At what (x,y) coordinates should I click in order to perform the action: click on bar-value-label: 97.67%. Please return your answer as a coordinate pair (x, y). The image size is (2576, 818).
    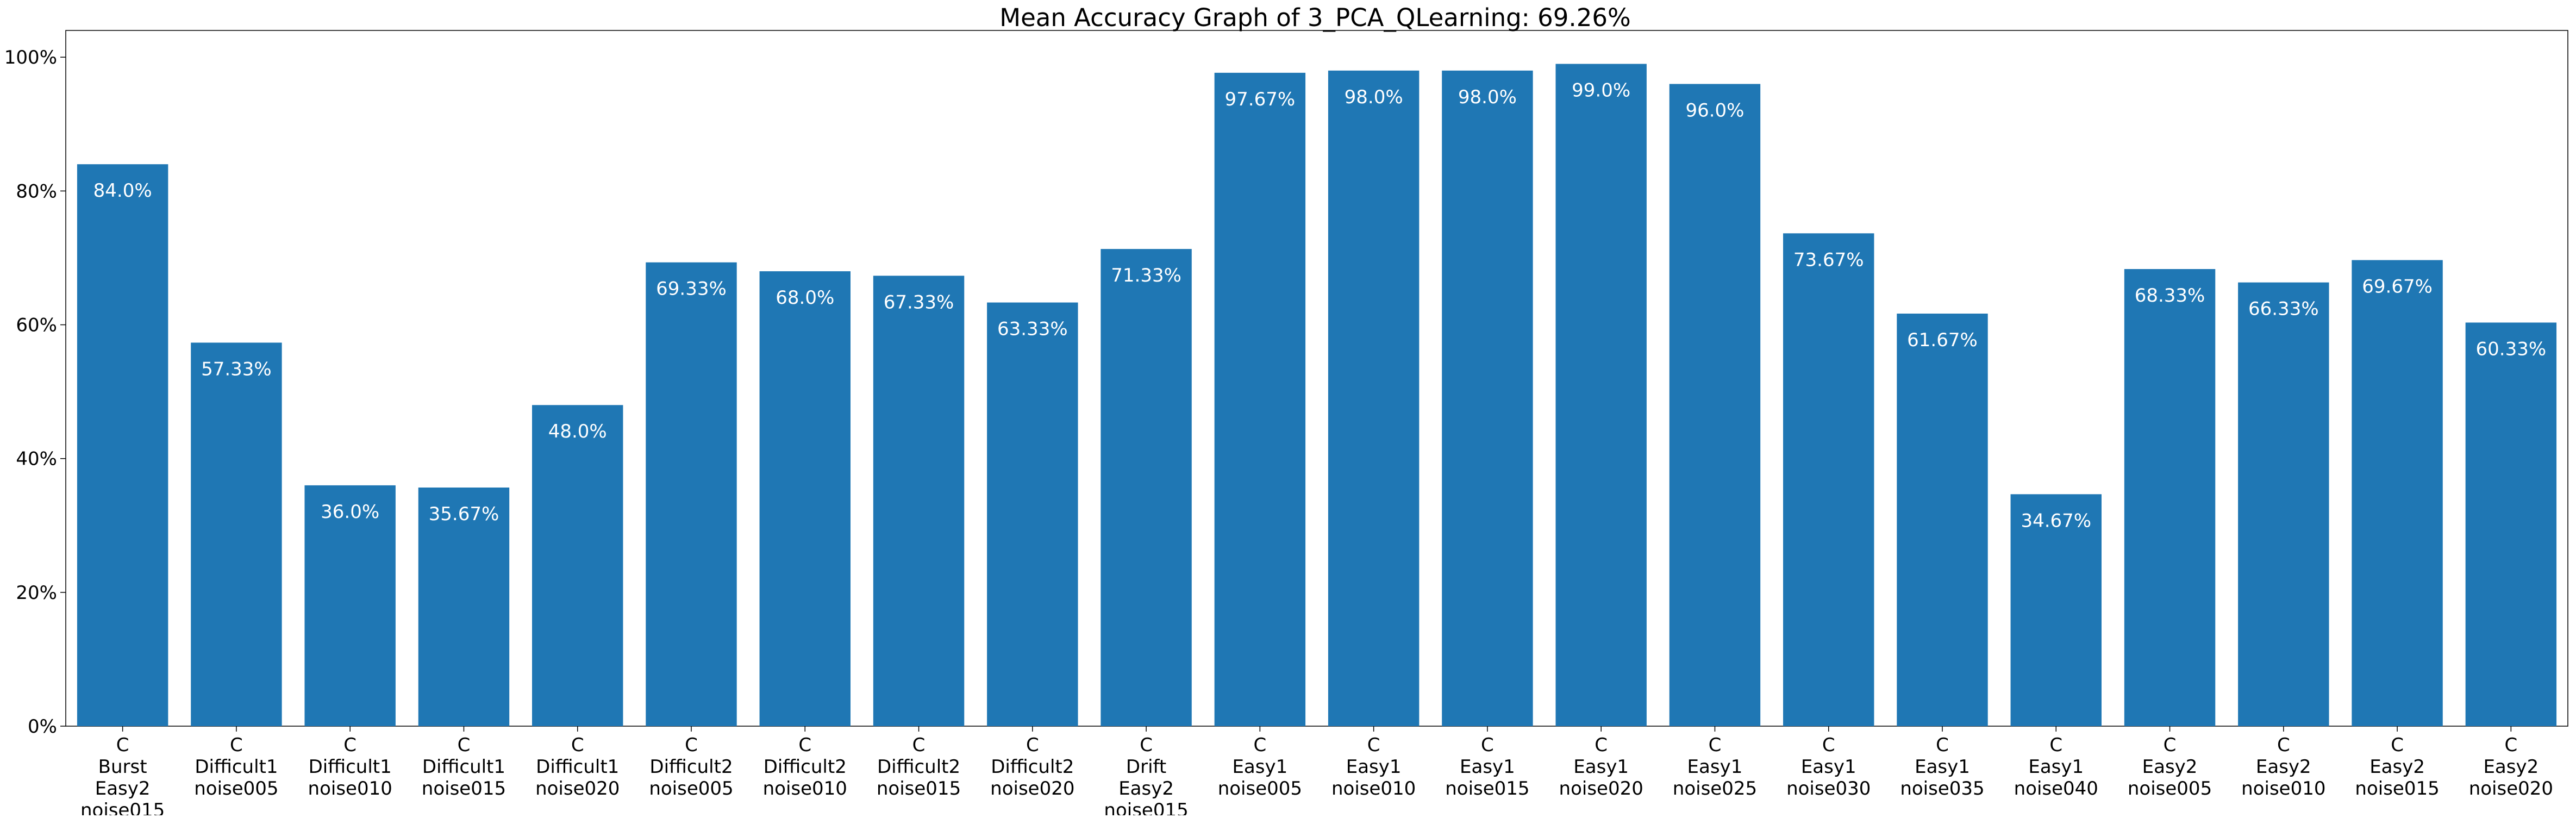
    Looking at the image, I should click on (1261, 100).